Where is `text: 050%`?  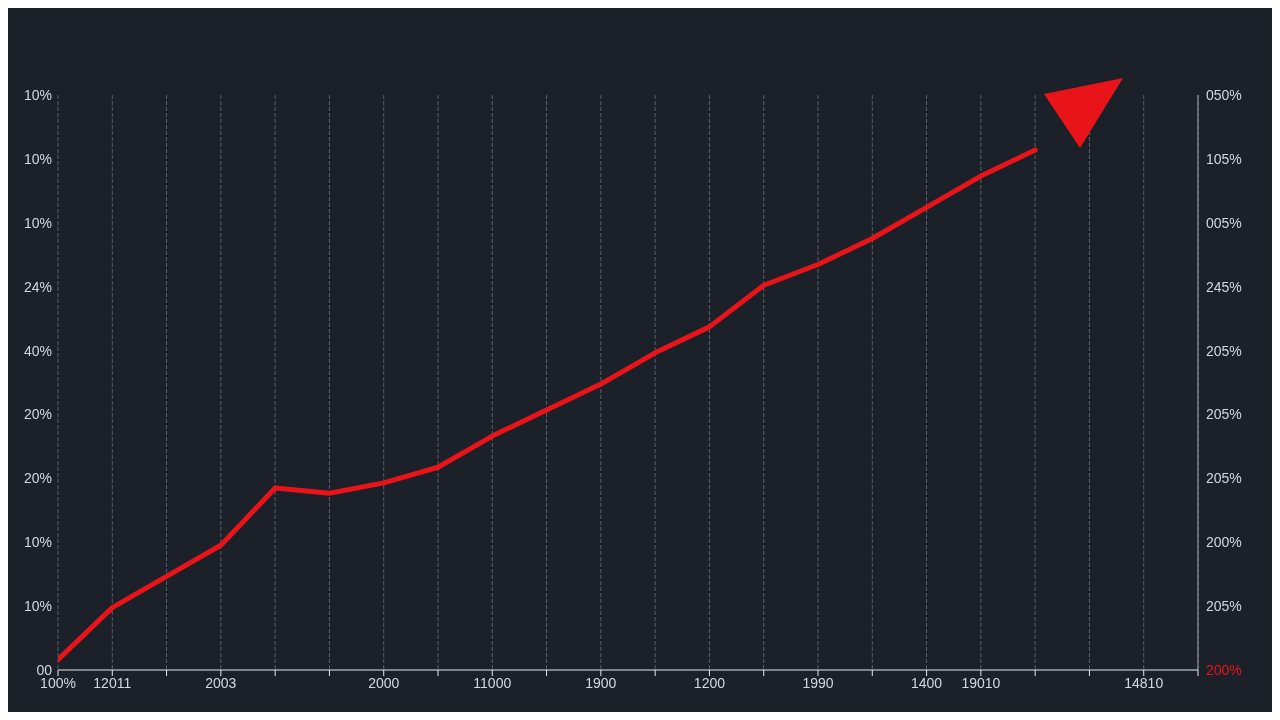
text: 050% is located at coordinates (1224, 95).